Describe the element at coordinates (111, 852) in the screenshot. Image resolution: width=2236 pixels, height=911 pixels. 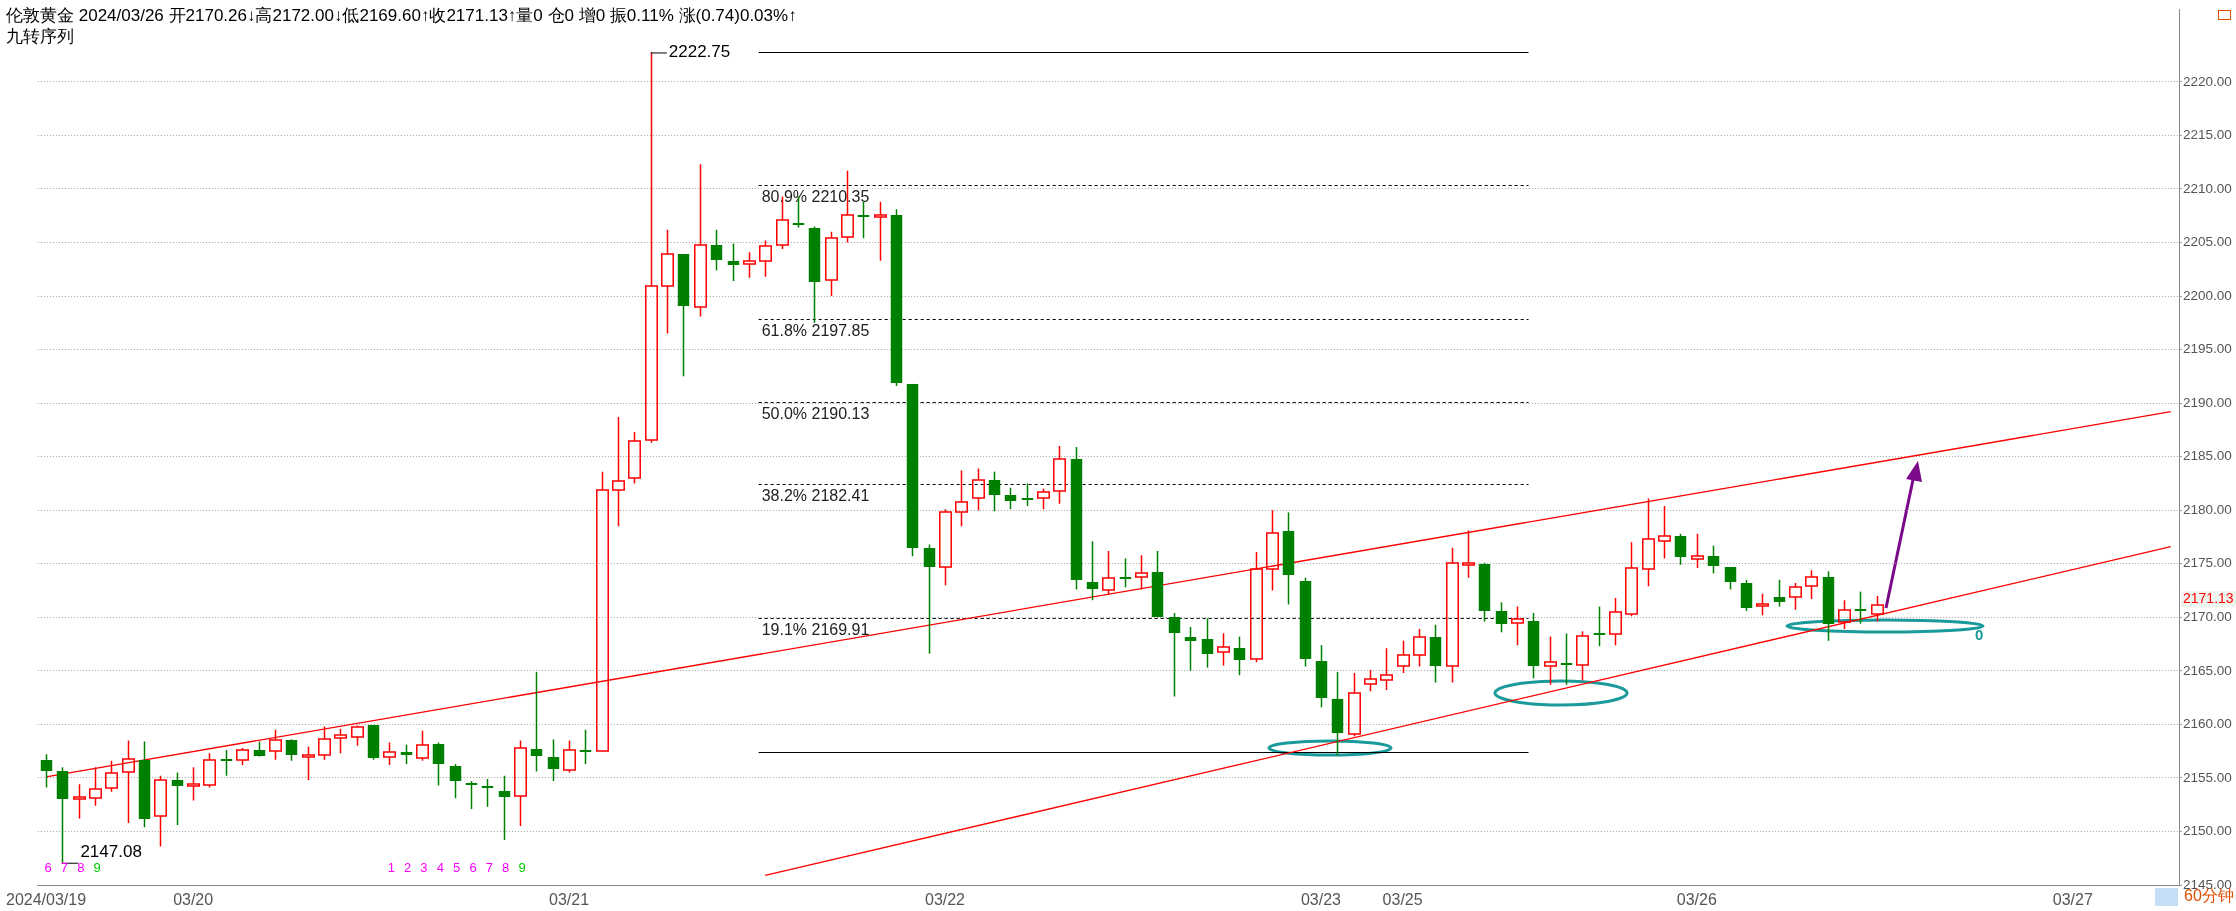
I see `annotation: 2147.08` at that location.